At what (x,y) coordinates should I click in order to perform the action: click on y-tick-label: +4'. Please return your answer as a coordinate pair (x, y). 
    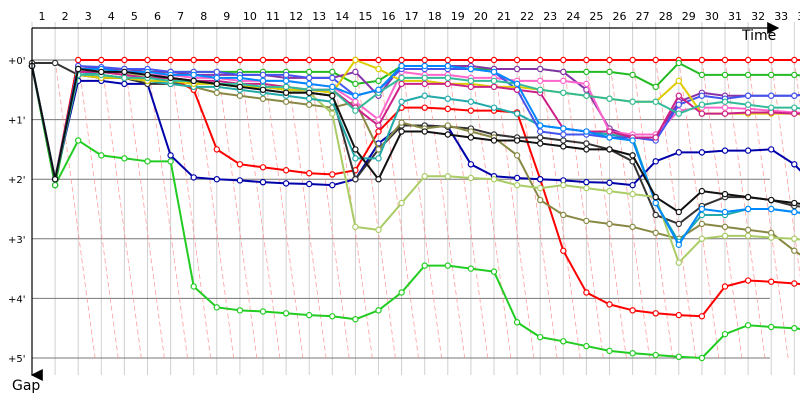
    Looking at the image, I should click on (17, 299).